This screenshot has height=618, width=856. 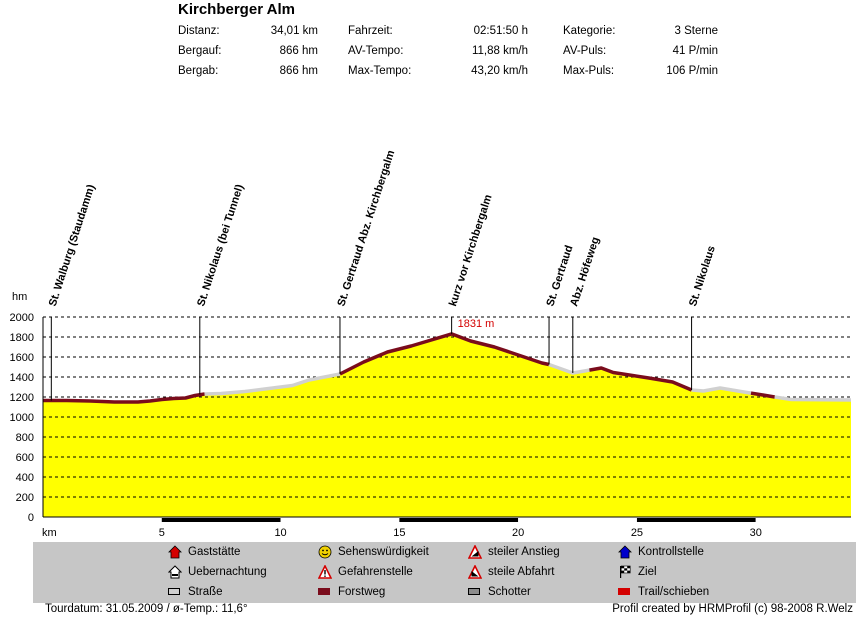 What do you see at coordinates (280, 533) in the screenshot?
I see `x-tick-label: 10` at bounding box center [280, 533].